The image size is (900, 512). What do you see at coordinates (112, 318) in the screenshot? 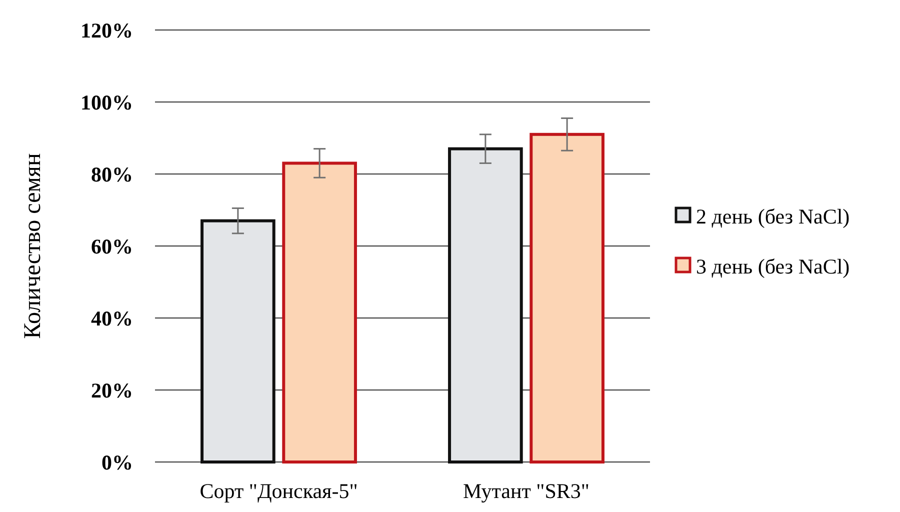
I see `y-tick-label: 40%` at bounding box center [112, 318].